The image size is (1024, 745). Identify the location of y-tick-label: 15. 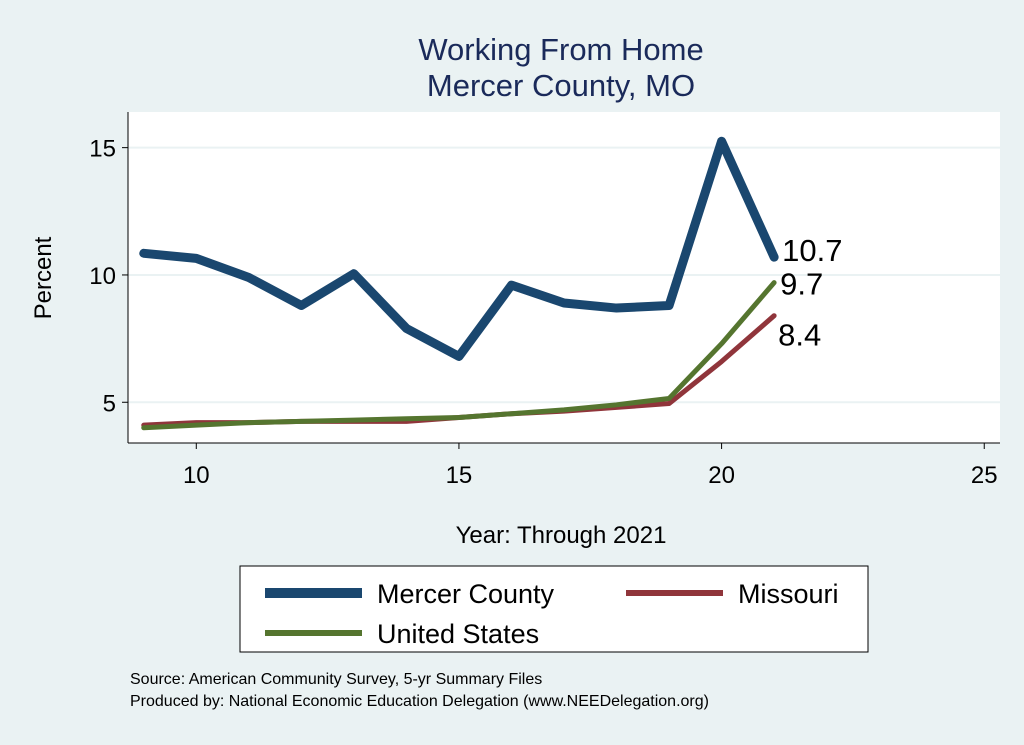
(102, 149).